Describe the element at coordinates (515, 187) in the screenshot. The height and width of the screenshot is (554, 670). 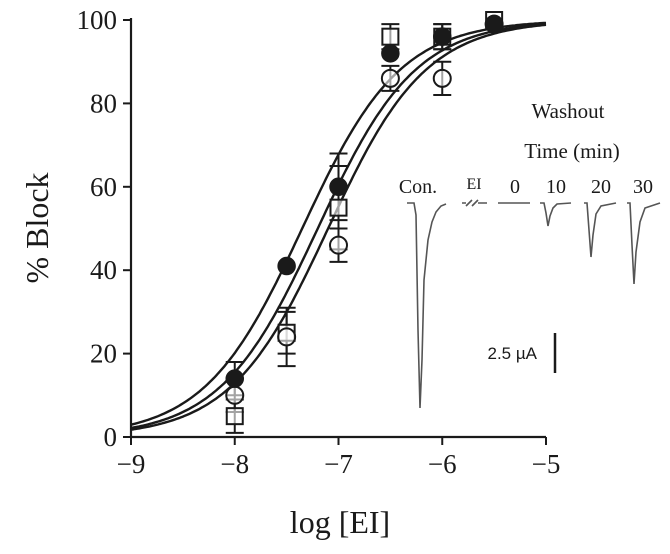
I see `inset-label-0: 0` at that location.